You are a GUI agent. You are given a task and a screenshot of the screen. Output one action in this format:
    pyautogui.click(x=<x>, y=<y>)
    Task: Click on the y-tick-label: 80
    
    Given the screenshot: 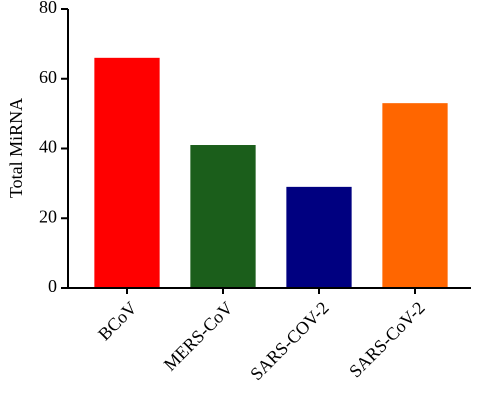 What is the action you would take?
    pyautogui.click(x=48, y=8)
    